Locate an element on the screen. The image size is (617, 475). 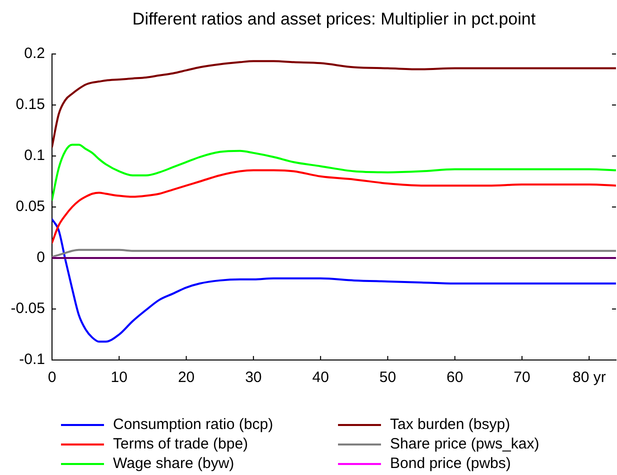
legend-label: Terms of trade (bpe) is located at coordinates (180, 444).